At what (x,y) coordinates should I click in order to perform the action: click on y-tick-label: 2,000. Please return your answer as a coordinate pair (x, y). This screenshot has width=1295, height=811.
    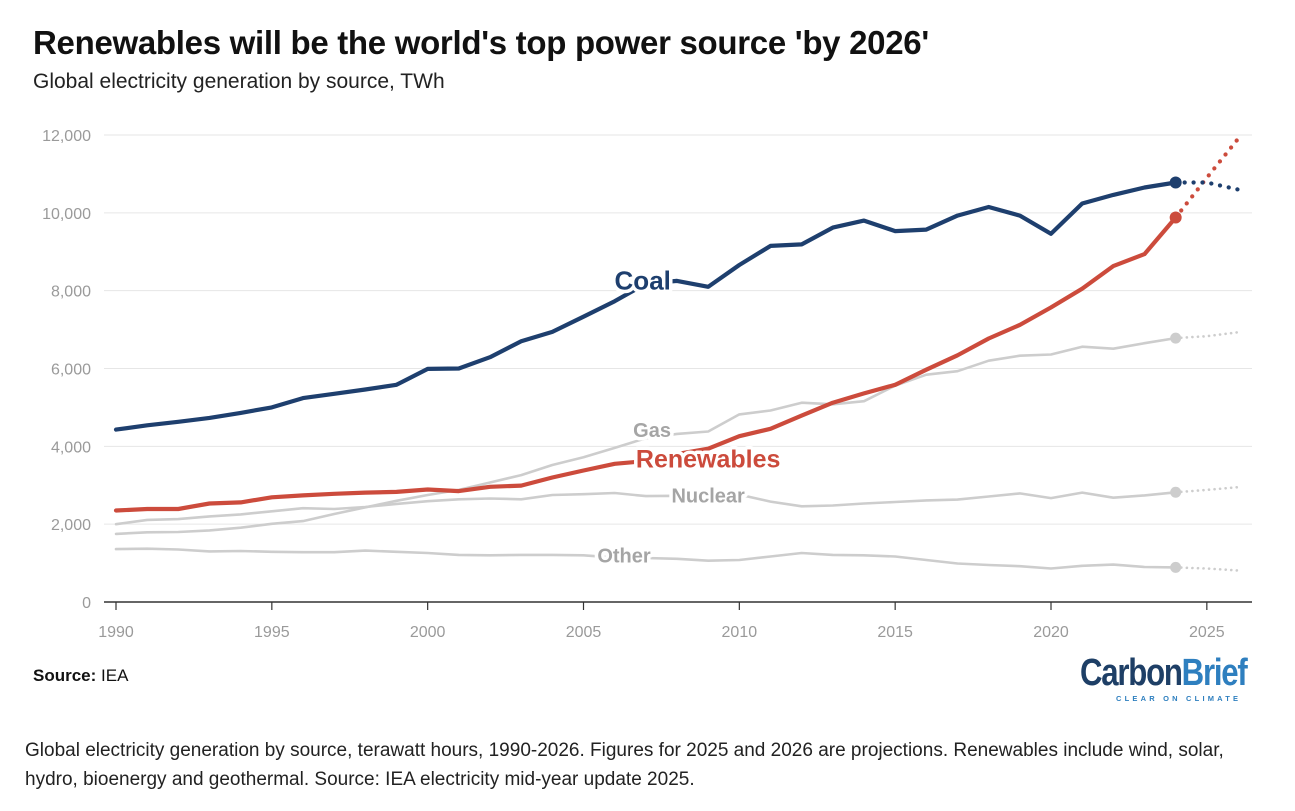
    Looking at the image, I should click on (71, 525).